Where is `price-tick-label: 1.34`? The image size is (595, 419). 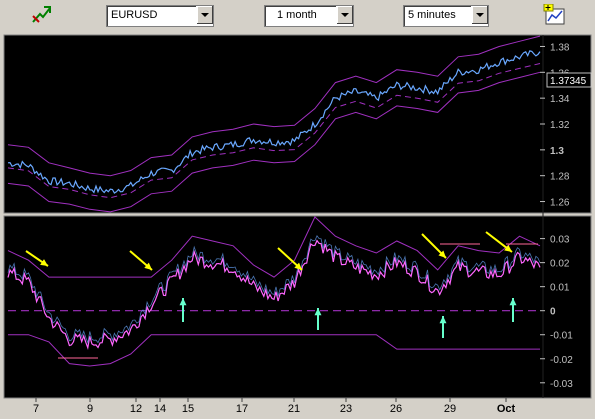 price-tick-label: 1.34 is located at coordinates (560, 99).